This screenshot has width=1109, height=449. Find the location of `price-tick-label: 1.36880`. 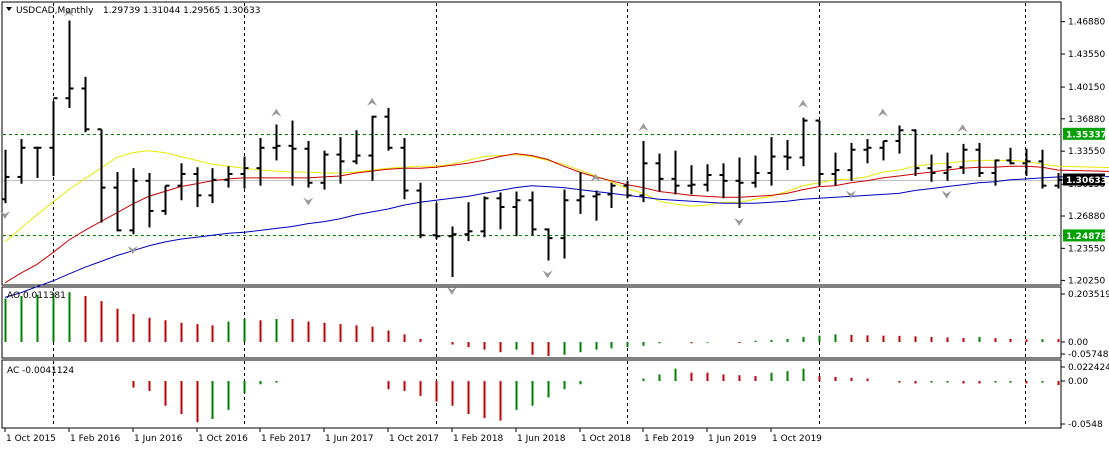

price-tick-label: 1.36880 is located at coordinates (1086, 120).